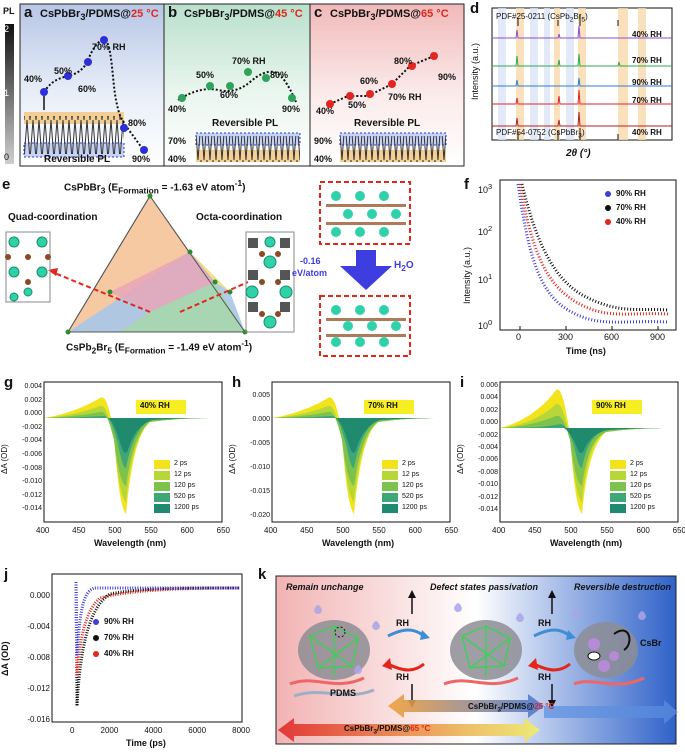  What do you see at coordinates (77, 159) in the screenshot?
I see `panel-a-bottom-label: Reversible PL` at bounding box center [77, 159].